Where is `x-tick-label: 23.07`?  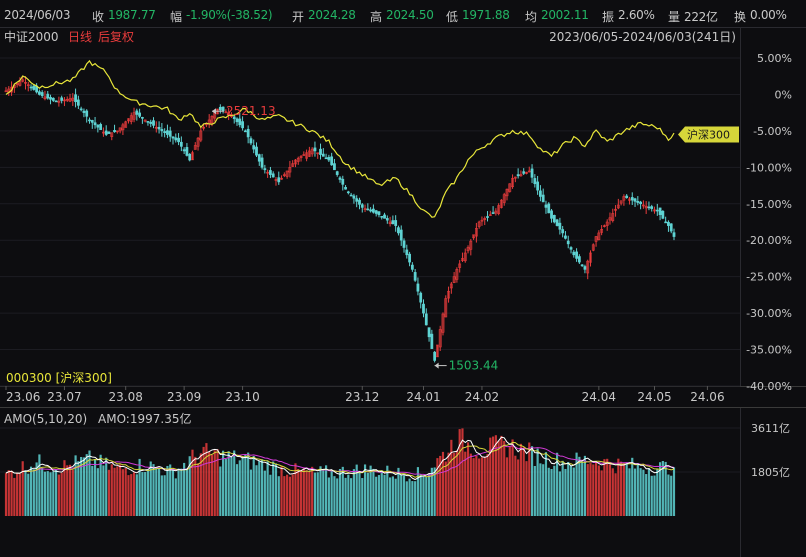 x-tick-label: 23.07 is located at coordinates (64, 397).